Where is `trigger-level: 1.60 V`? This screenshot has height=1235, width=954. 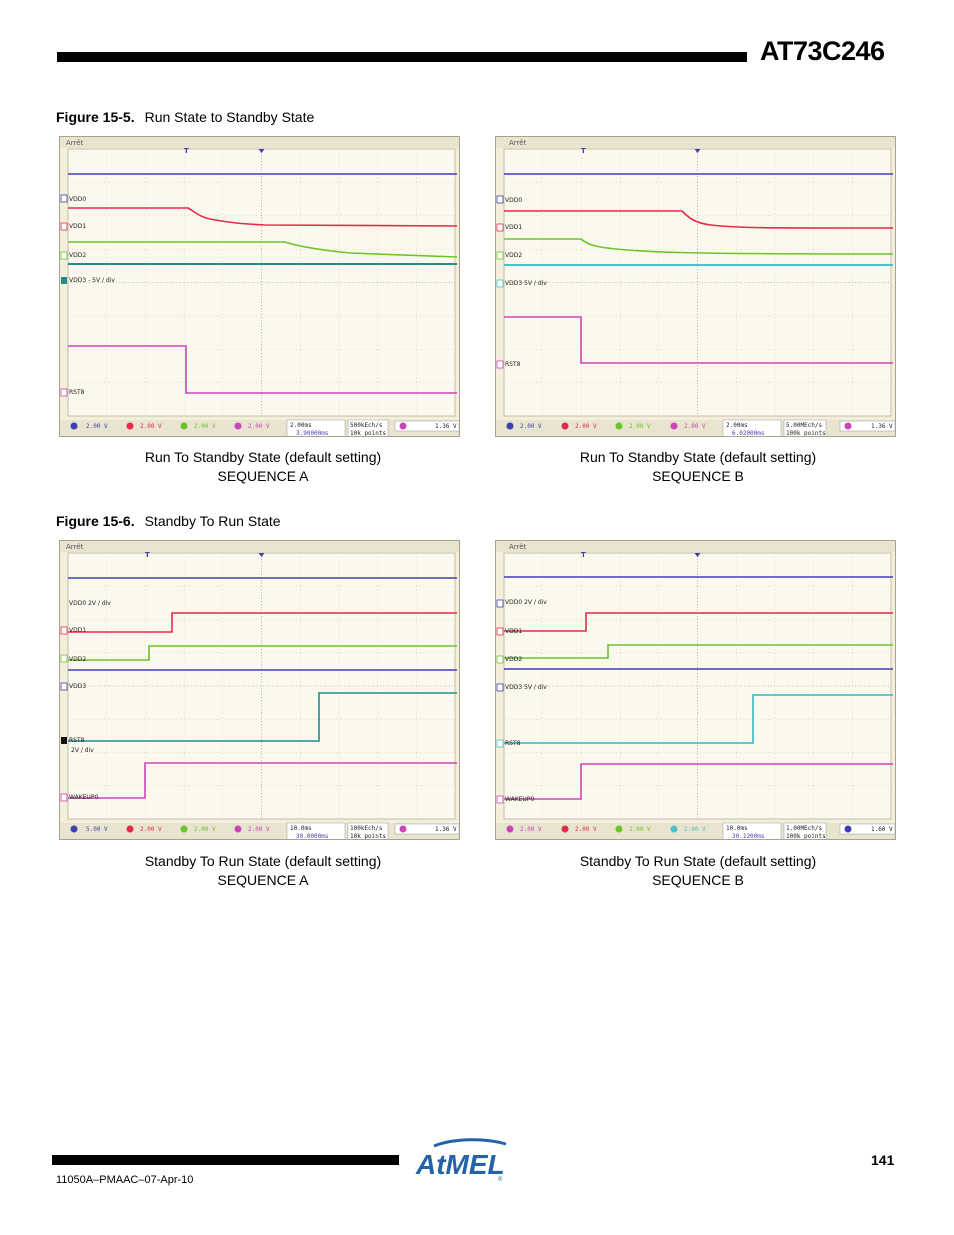 trigger-level: 1.60 V is located at coordinates (882, 829).